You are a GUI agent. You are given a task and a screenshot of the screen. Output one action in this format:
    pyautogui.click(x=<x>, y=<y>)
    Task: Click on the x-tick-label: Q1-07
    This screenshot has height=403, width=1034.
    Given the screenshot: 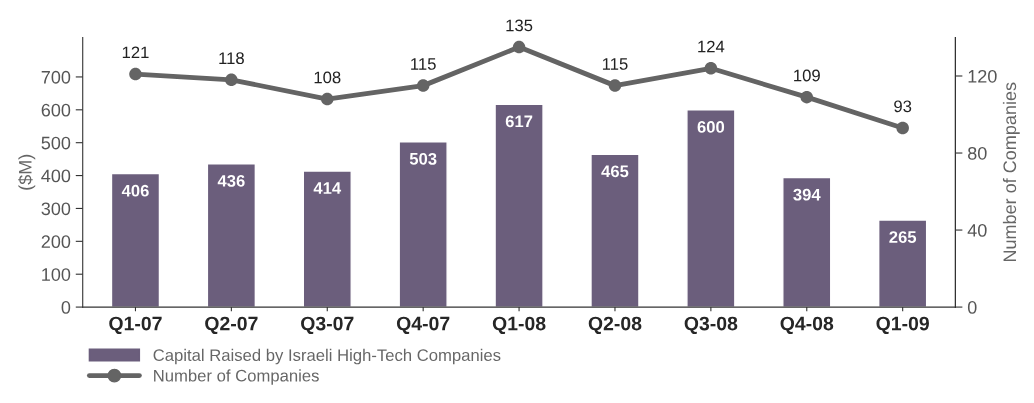 What is the action you would take?
    pyautogui.click(x=135, y=325)
    